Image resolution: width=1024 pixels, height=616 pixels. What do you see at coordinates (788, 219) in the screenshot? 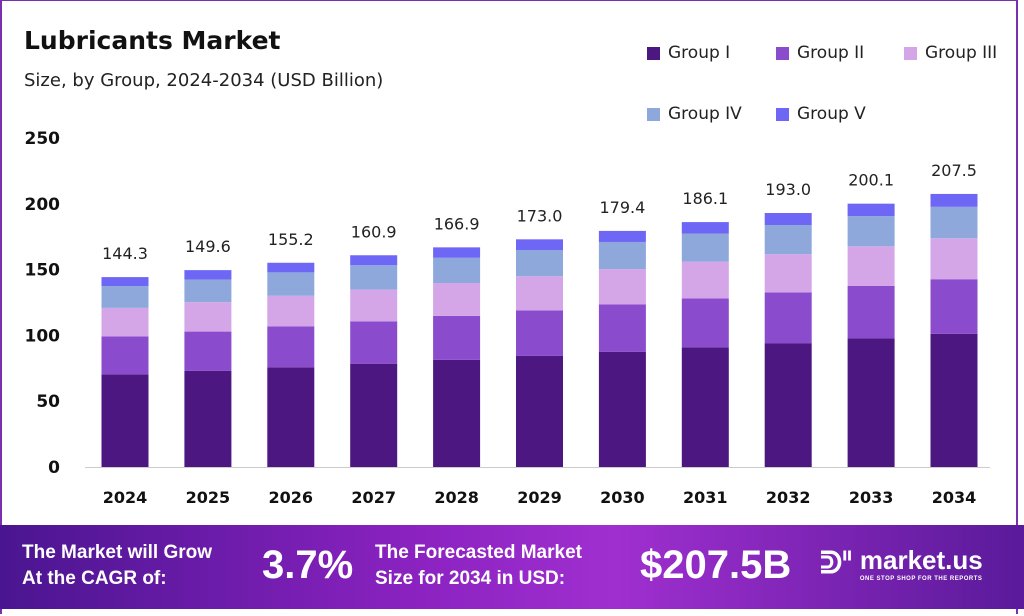
I see `bar-segment-group-v-2032` at bounding box center [788, 219].